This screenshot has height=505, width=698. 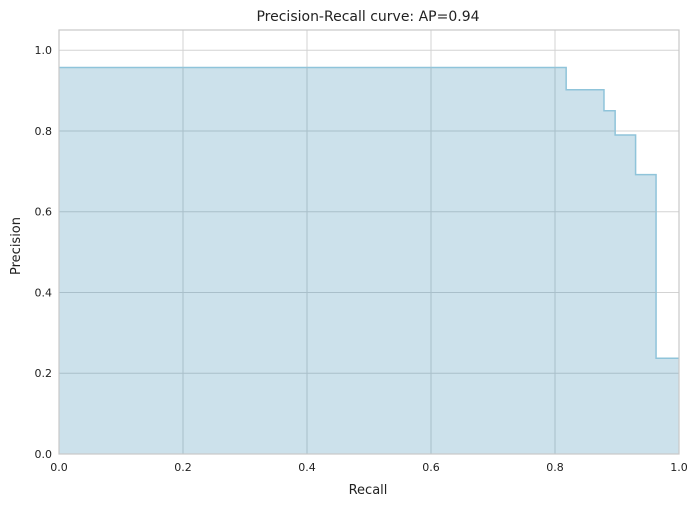 What do you see at coordinates (679, 467) in the screenshot?
I see `x-tick-label: 1.0` at bounding box center [679, 467].